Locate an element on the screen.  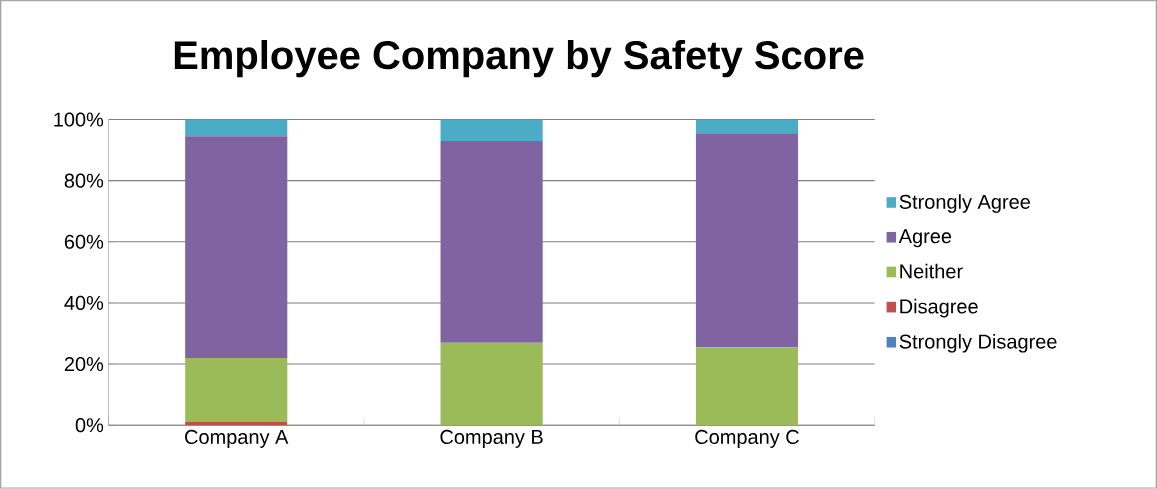
y-tick-label: 60% is located at coordinates (84, 241).